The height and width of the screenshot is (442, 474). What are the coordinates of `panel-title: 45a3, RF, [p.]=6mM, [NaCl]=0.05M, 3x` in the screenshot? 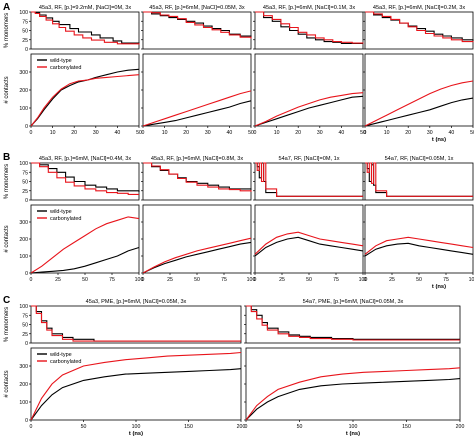 It's located at (197, 8).